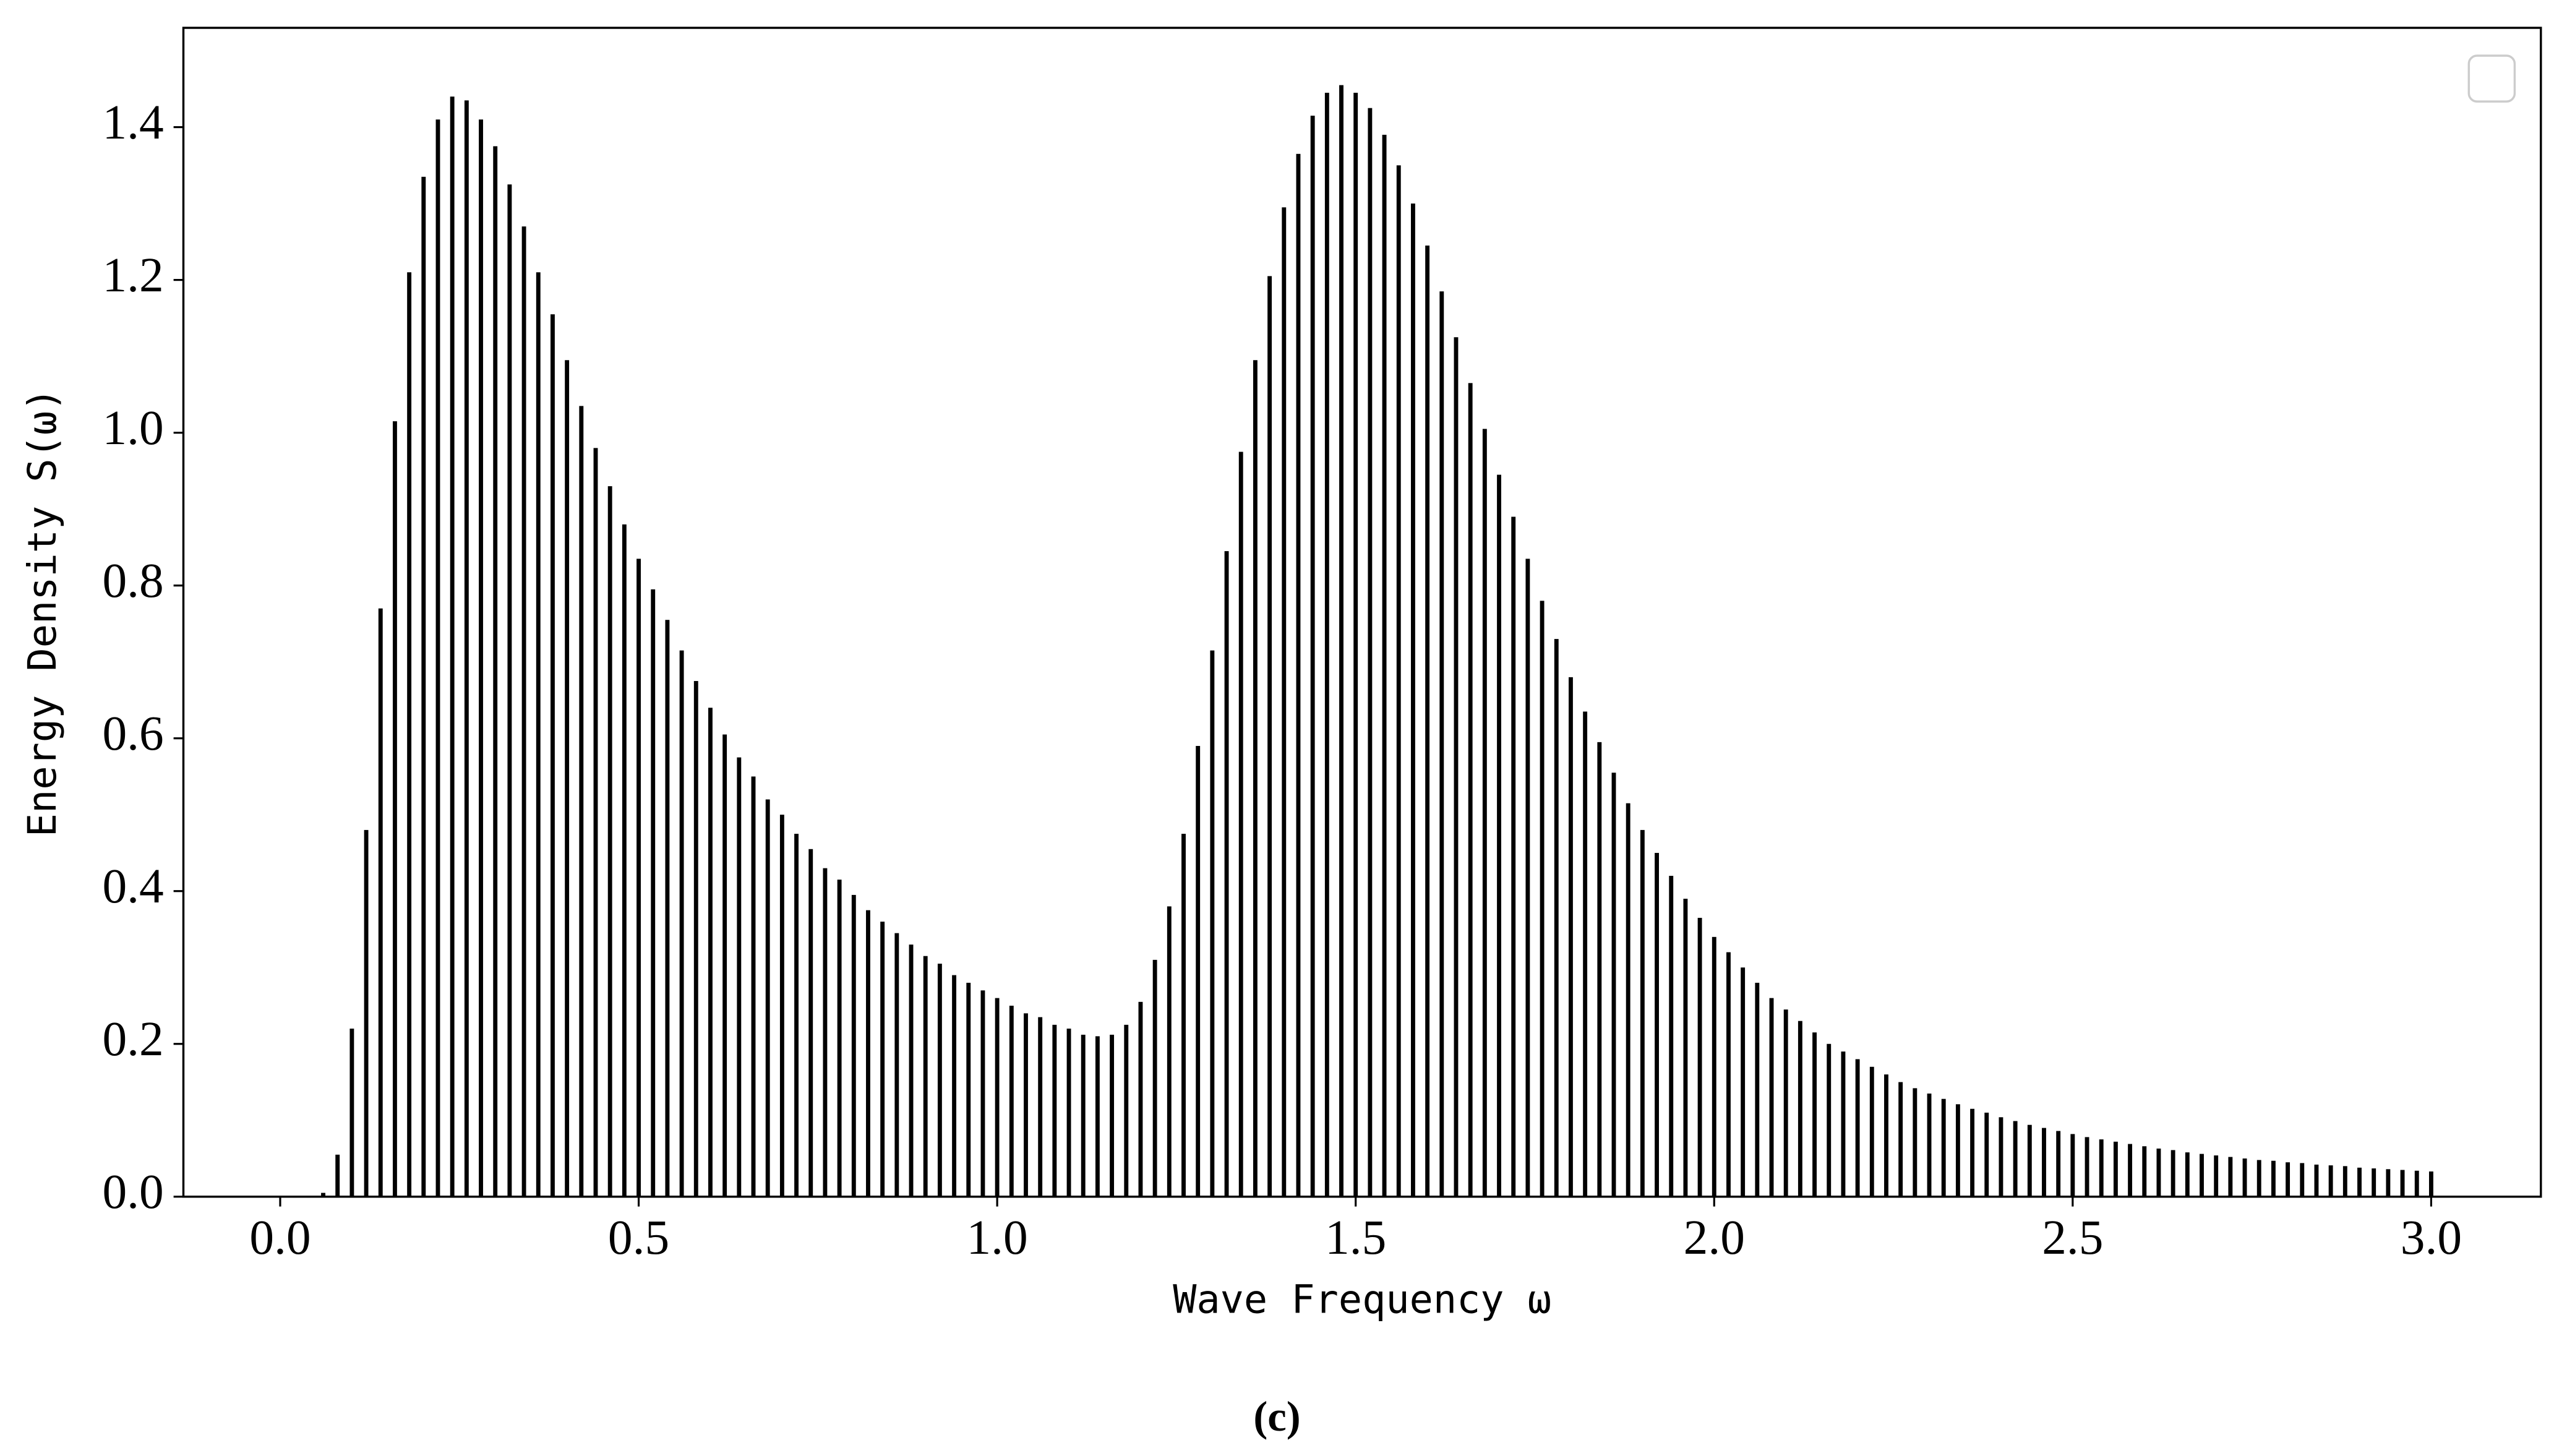 Image resolution: width=2554 pixels, height=1456 pixels. What do you see at coordinates (132, 733) in the screenshot?
I see `y-tick-label: 0.6` at bounding box center [132, 733].